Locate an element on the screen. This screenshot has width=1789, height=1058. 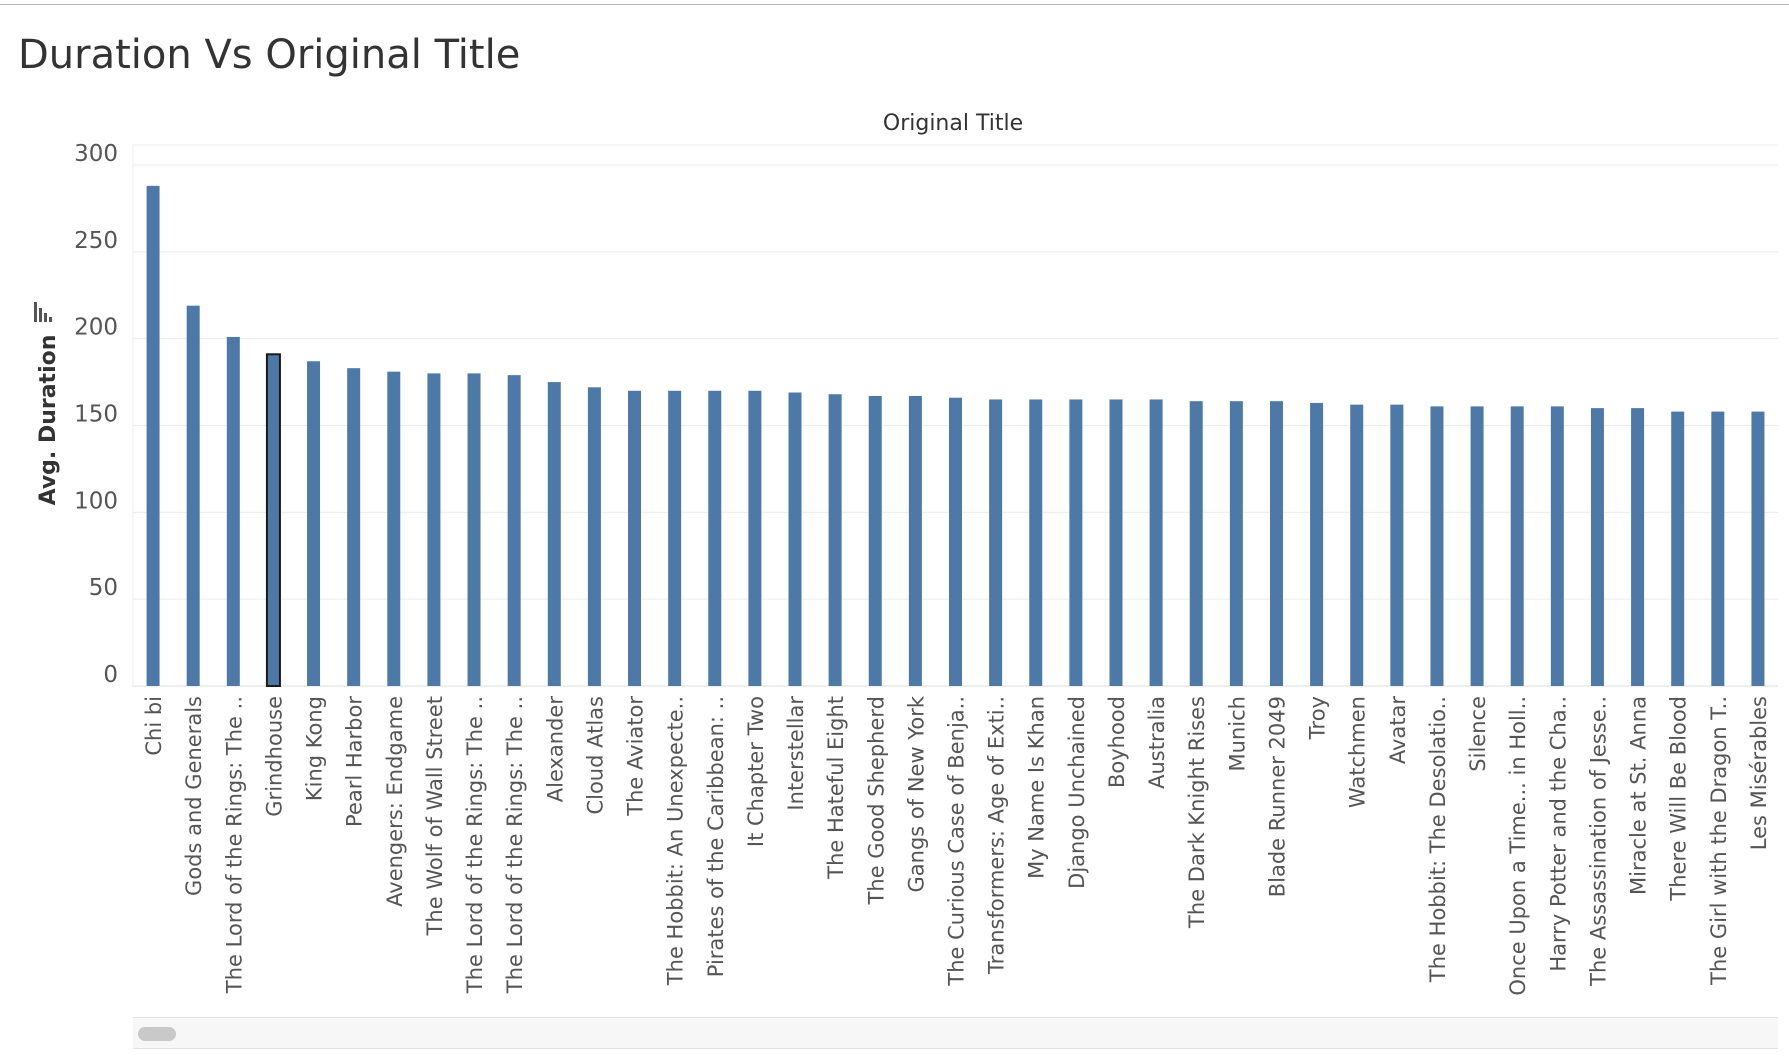
x-tick-label: Gods and Generals is located at coordinates (194, 796).